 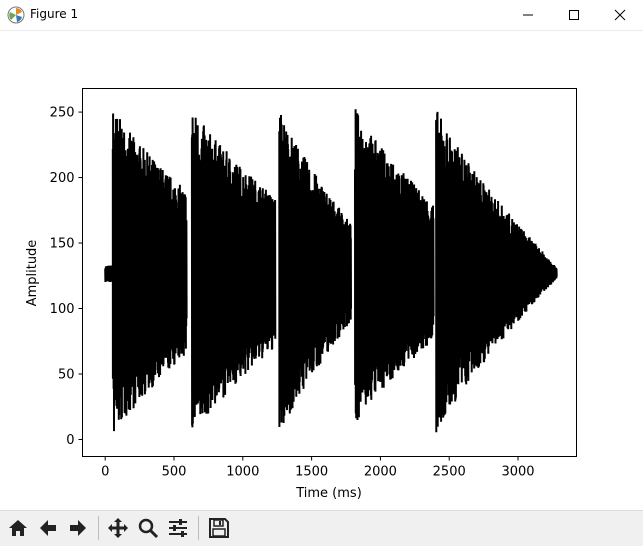 I want to click on maximize-icon, so click(x=574, y=15).